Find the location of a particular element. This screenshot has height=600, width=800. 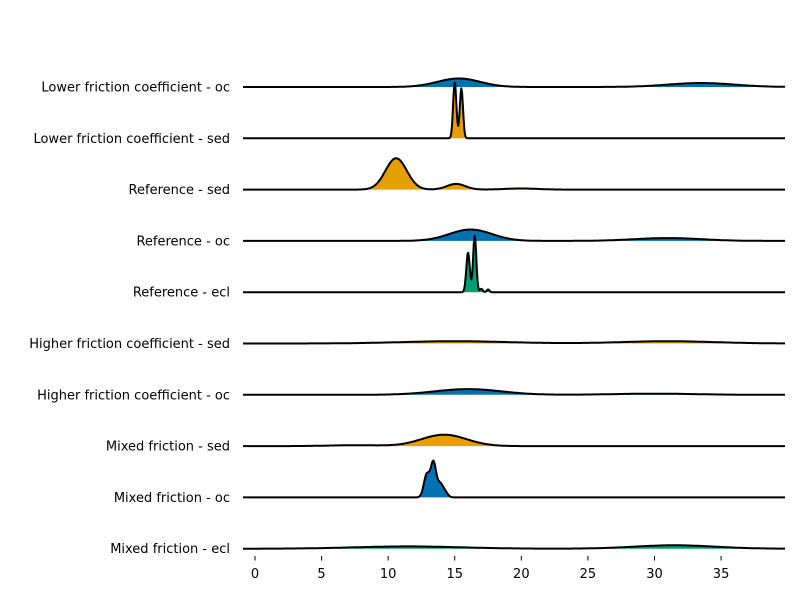

ridge-line-reference-ecl is located at coordinates (514, 264).